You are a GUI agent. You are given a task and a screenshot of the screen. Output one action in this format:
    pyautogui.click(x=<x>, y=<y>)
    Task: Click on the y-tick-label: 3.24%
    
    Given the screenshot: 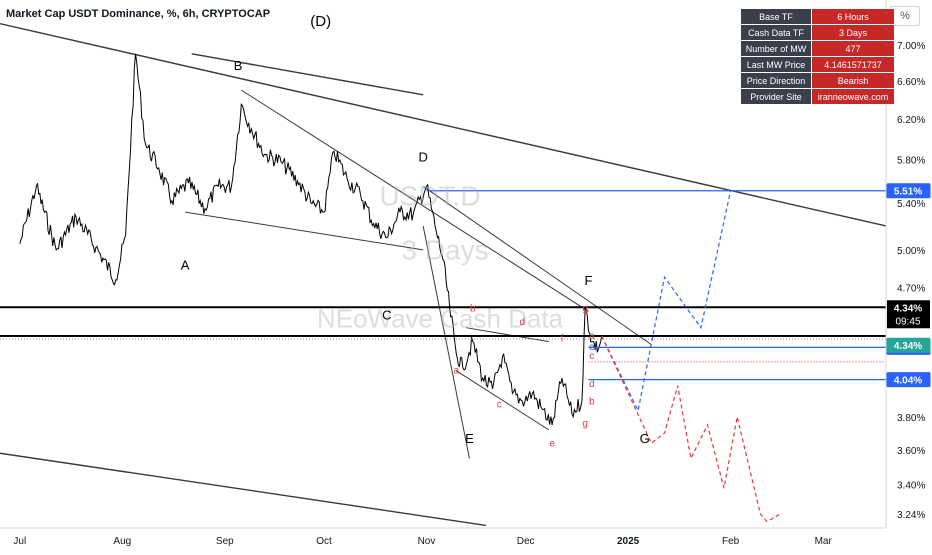 What is the action you would take?
    pyautogui.click(x=911, y=515)
    